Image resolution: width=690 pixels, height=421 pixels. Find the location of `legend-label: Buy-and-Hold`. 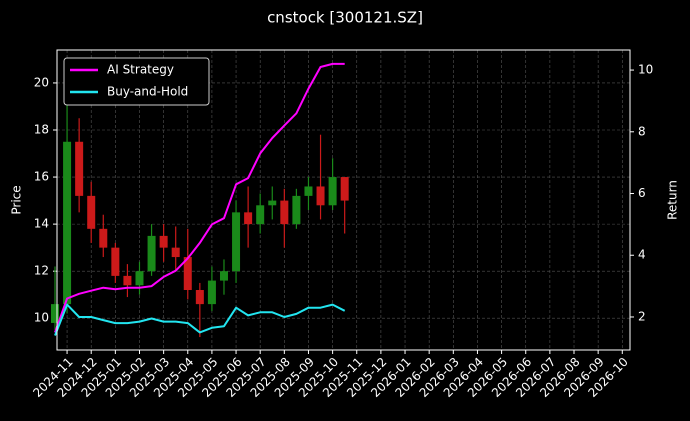

legend-label: Buy-and-Hold is located at coordinates (147, 92).